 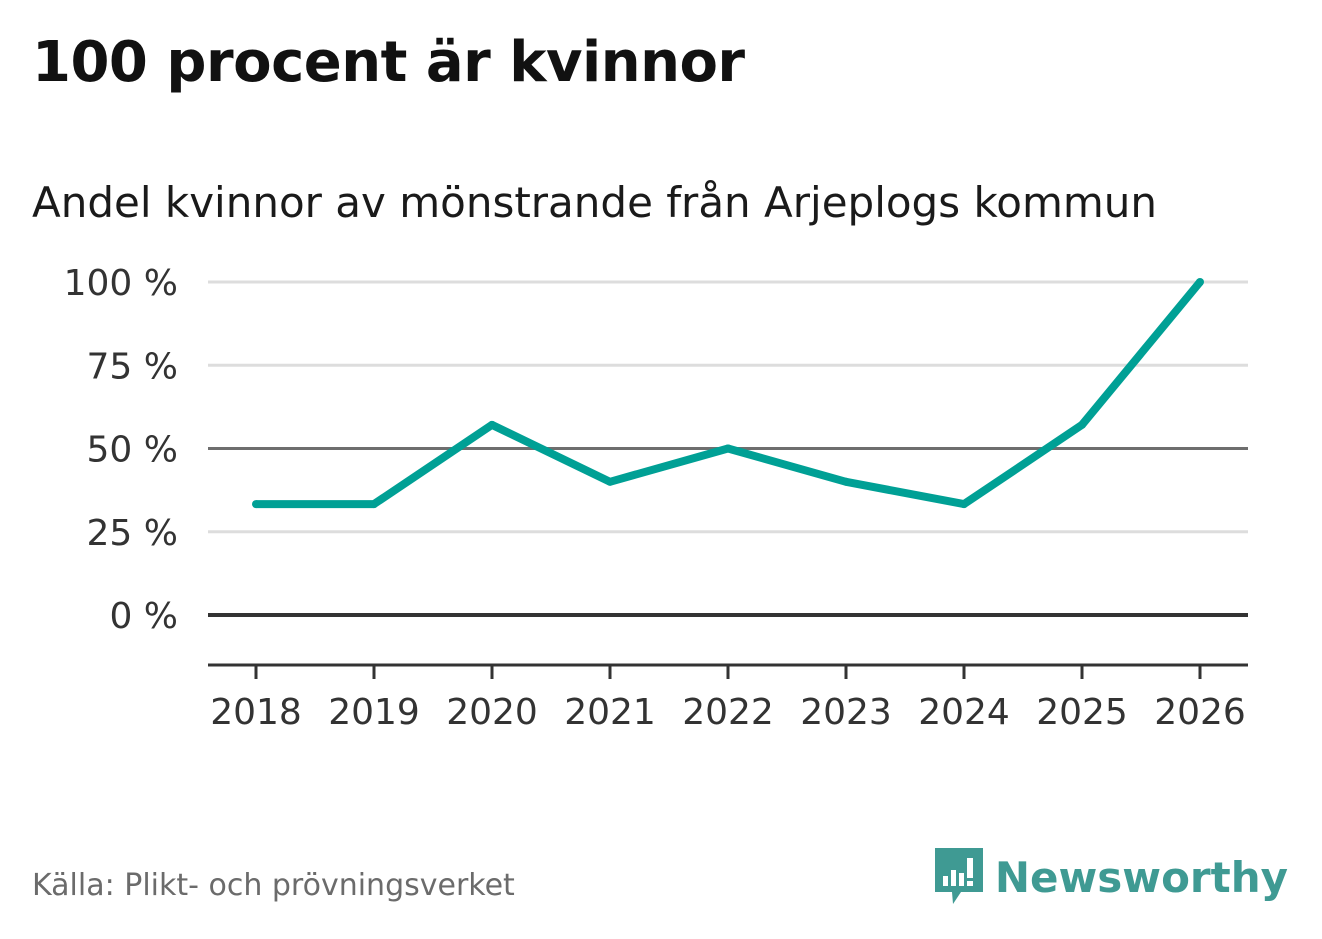 What do you see at coordinates (132, 450) in the screenshot?
I see `y-tick-label: 50 %` at bounding box center [132, 450].